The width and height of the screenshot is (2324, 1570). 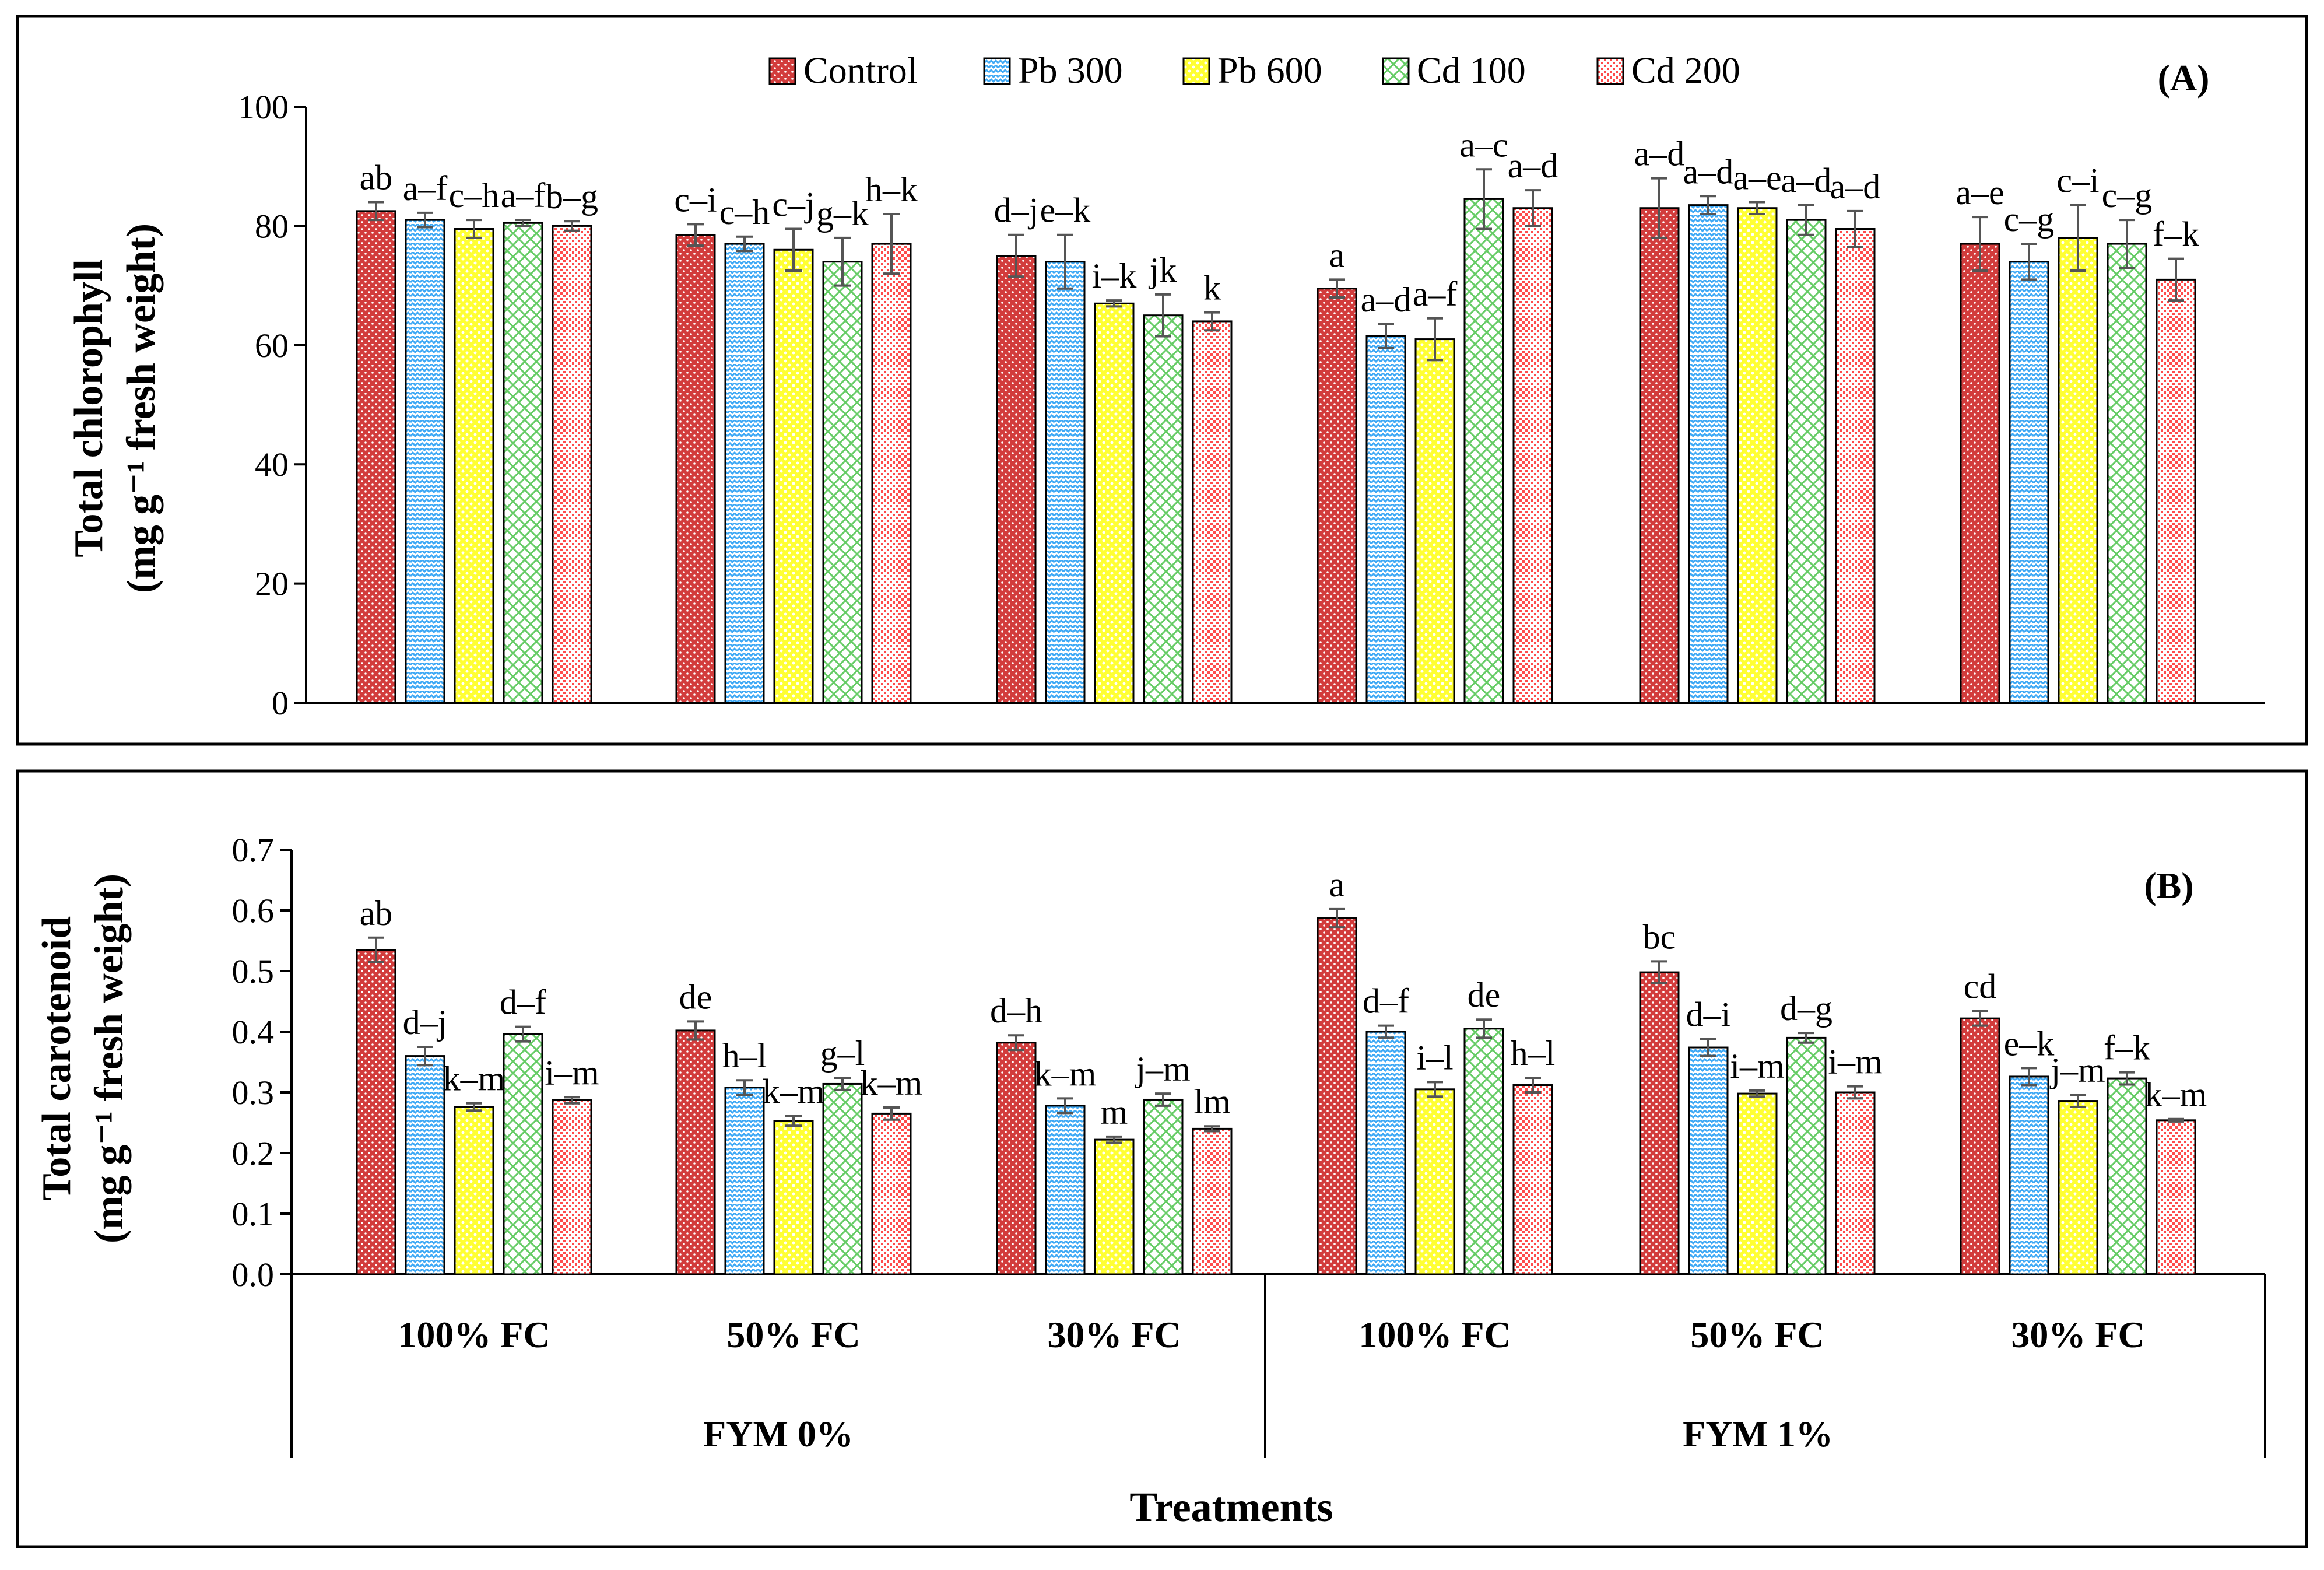 What do you see at coordinates (793, 205) in the screenshot?
I see `panel-a-sig-label: c–j` at bounding box center [793, 205].